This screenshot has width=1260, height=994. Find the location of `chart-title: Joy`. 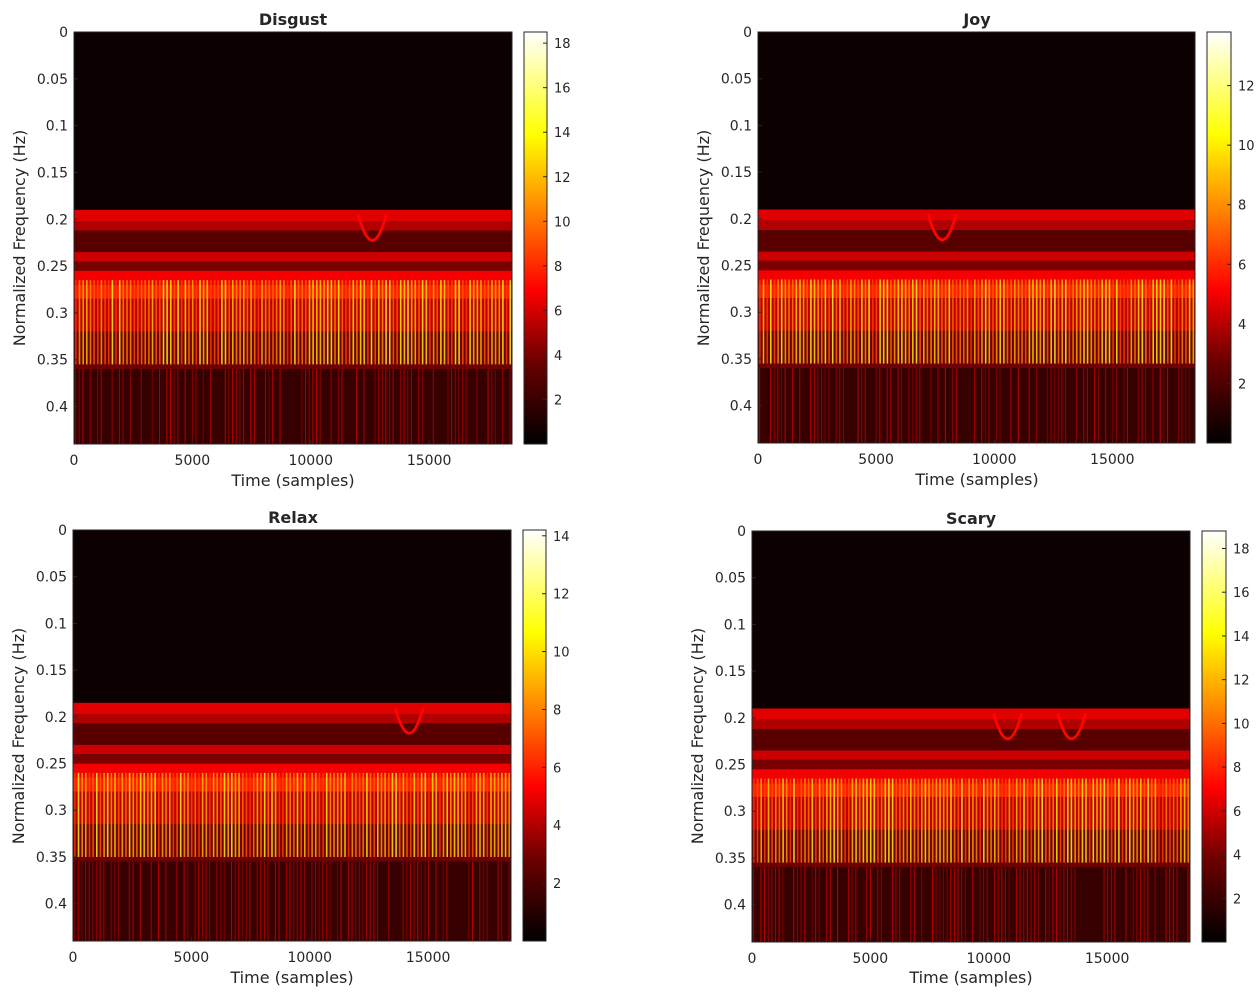

chart-title: Joy is located at coordinates (976, 19).